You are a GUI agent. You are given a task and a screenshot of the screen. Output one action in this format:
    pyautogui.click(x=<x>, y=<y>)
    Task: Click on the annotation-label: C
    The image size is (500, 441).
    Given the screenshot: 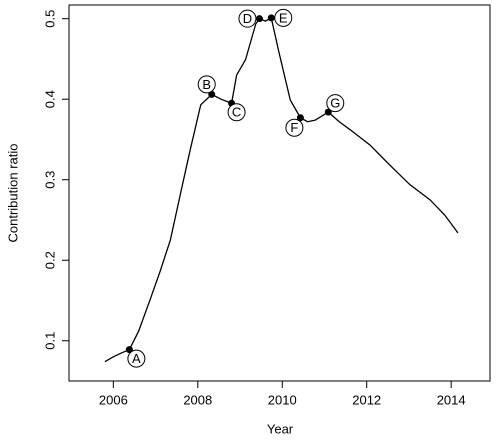 What is the action you would take?
    pyautogui.click(x=236, y=112)
    